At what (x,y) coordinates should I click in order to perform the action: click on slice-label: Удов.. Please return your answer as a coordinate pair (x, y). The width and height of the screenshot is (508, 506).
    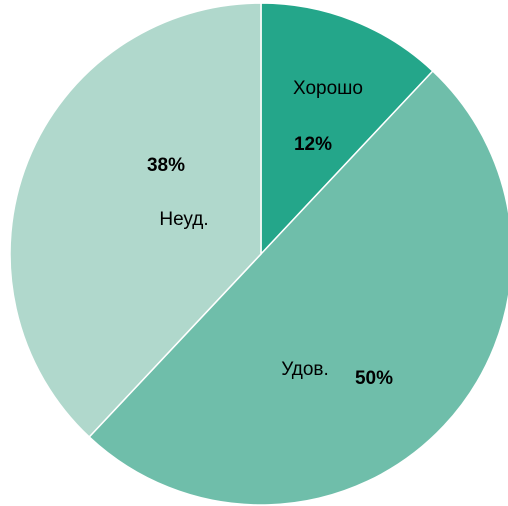
    Looking at the image, I should click on (305, 369).